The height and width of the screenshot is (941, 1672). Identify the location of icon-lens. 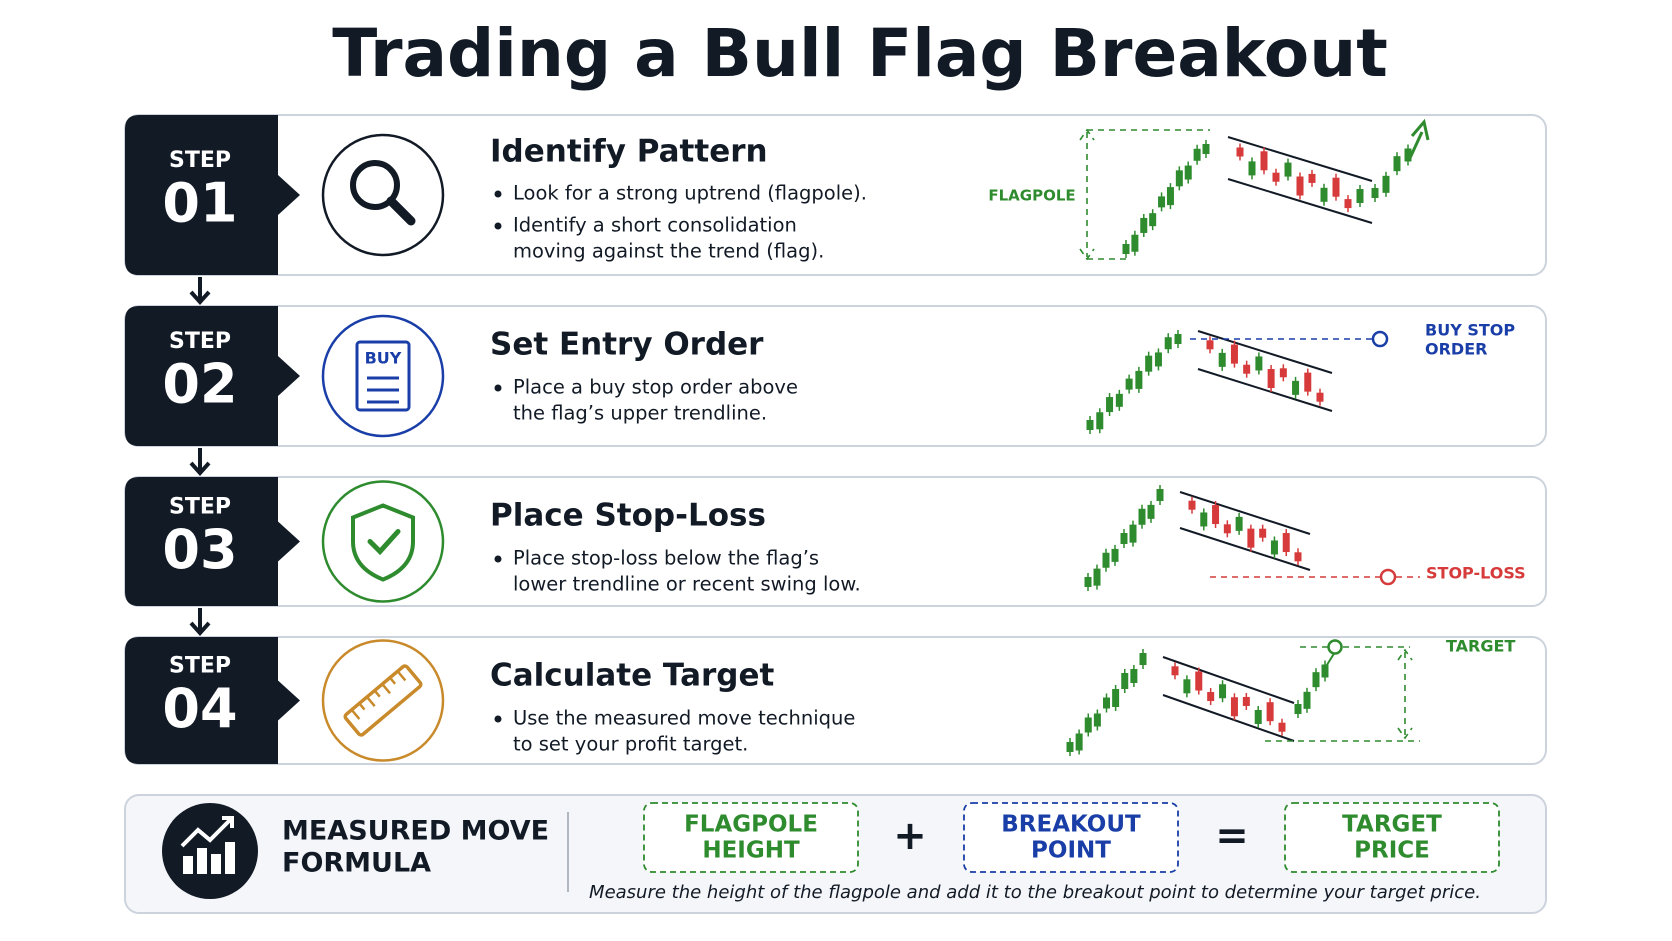
(375, 185).